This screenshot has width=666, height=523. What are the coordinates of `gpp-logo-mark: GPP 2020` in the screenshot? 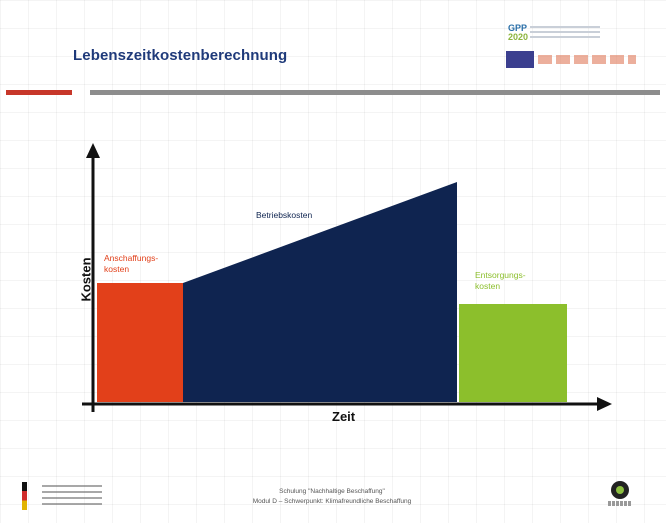 It's located at (518, 33).